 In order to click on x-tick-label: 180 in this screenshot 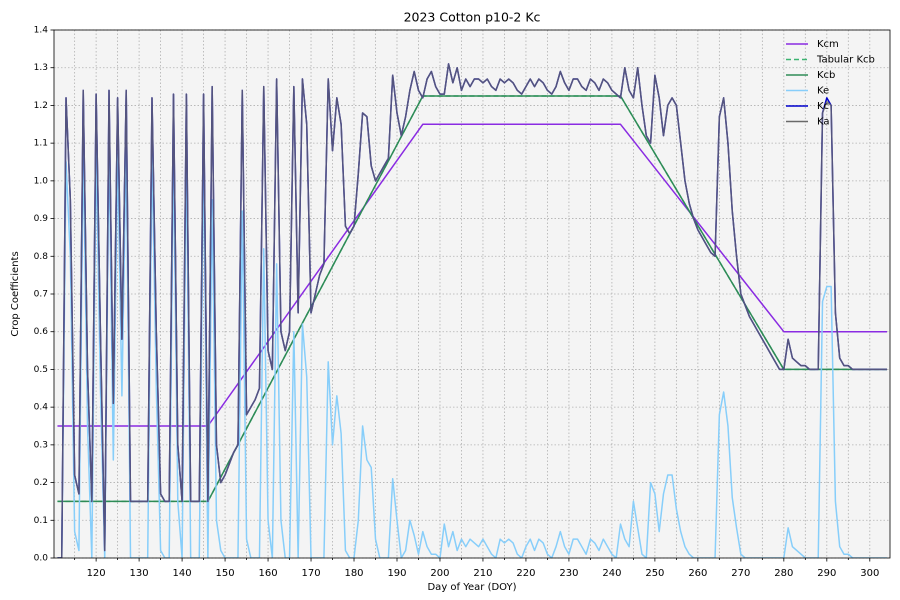, I will do `click(353, 573)`.